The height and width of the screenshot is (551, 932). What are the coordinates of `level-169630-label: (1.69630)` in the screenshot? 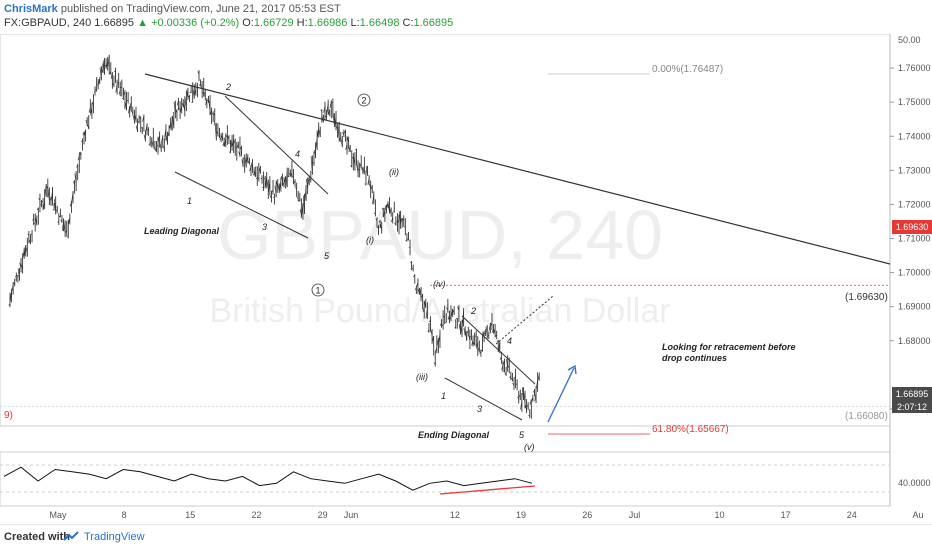 It's located at (866, 297).